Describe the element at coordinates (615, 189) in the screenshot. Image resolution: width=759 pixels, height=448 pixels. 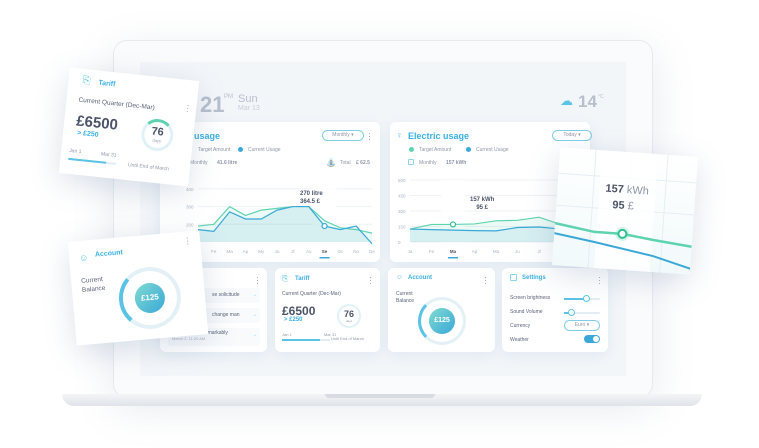
I see `zoom-kwh-value: 157` at that location.